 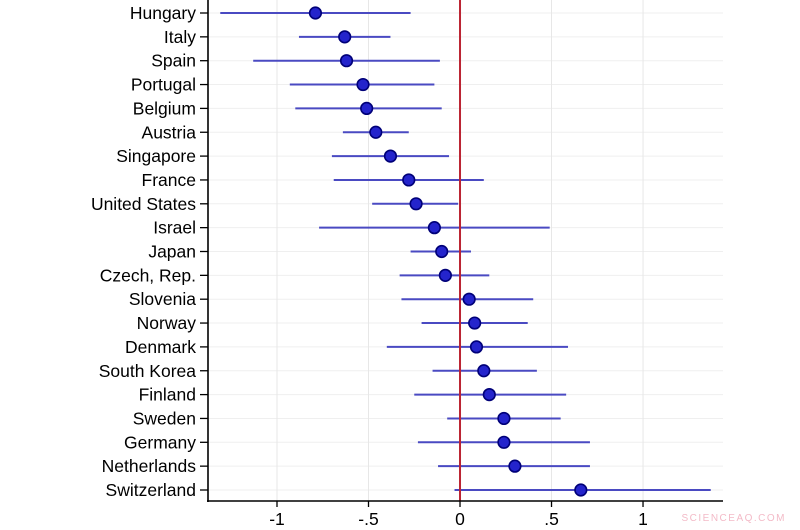 What do you see at coordinates (733, 518) in the screenshot?
I see `watermark: SCIENCEAQ.COM` at bounding box center [733, 518].